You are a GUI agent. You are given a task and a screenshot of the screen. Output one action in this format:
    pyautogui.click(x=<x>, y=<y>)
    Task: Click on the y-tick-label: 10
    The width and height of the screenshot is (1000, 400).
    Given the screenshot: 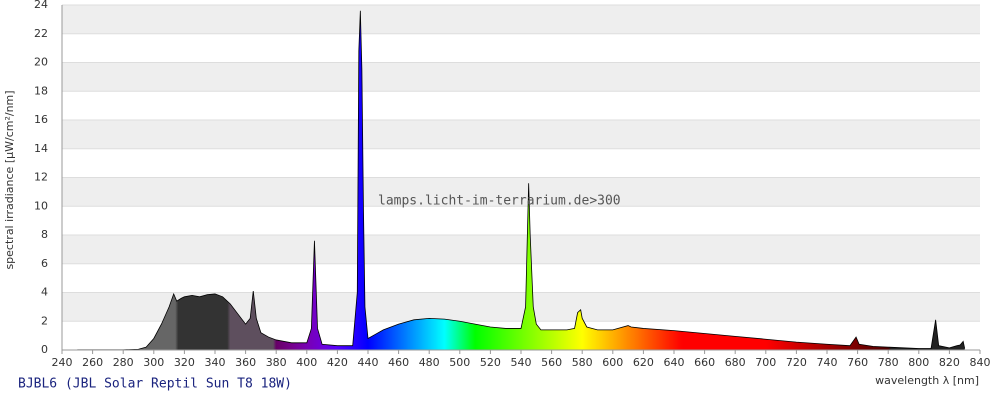 What is the action you would take?
    pyautogui.click(x=41, y=205)
    